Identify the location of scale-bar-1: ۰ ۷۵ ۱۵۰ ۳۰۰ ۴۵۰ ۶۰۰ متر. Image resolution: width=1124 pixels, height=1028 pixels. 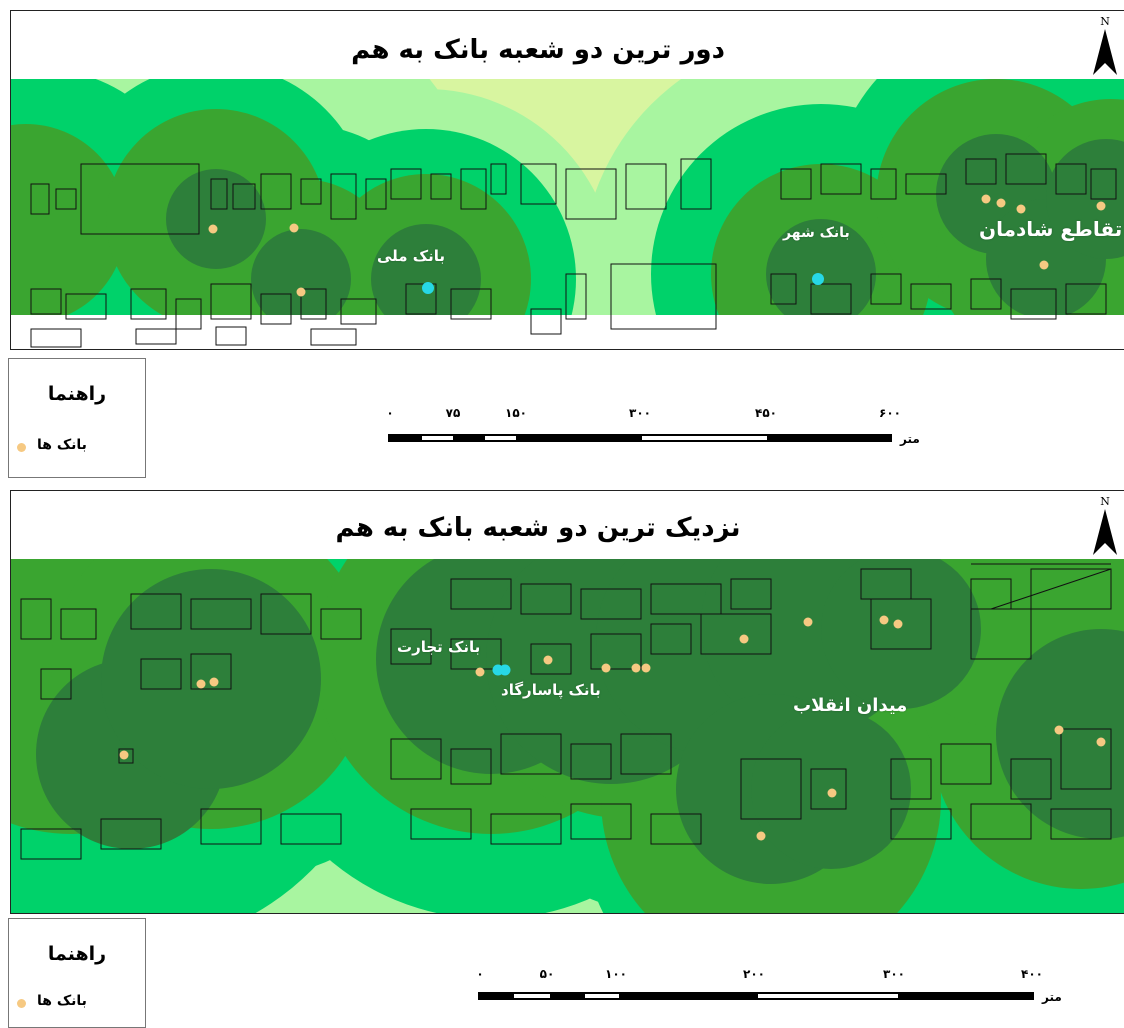
(667, 426).